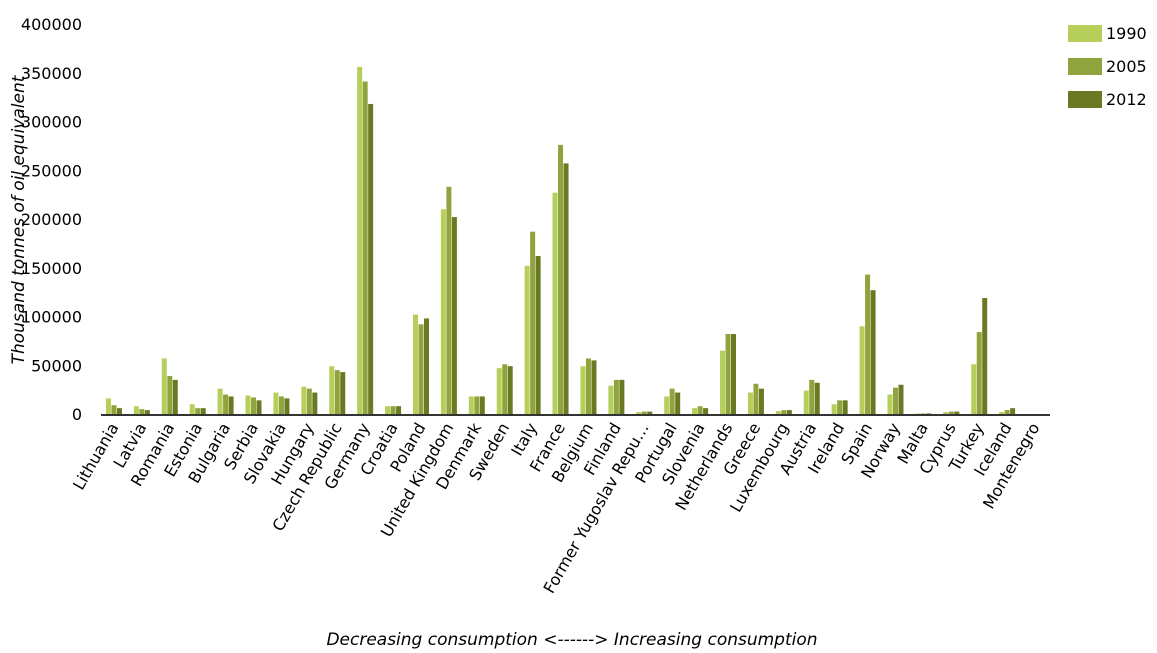 The width and height of the screenshot is (1157, 653). What do you see at coordinates (51, 24) in the screenshot?
I see `y-tick-label: 400000` at bounding box center [51, 24].